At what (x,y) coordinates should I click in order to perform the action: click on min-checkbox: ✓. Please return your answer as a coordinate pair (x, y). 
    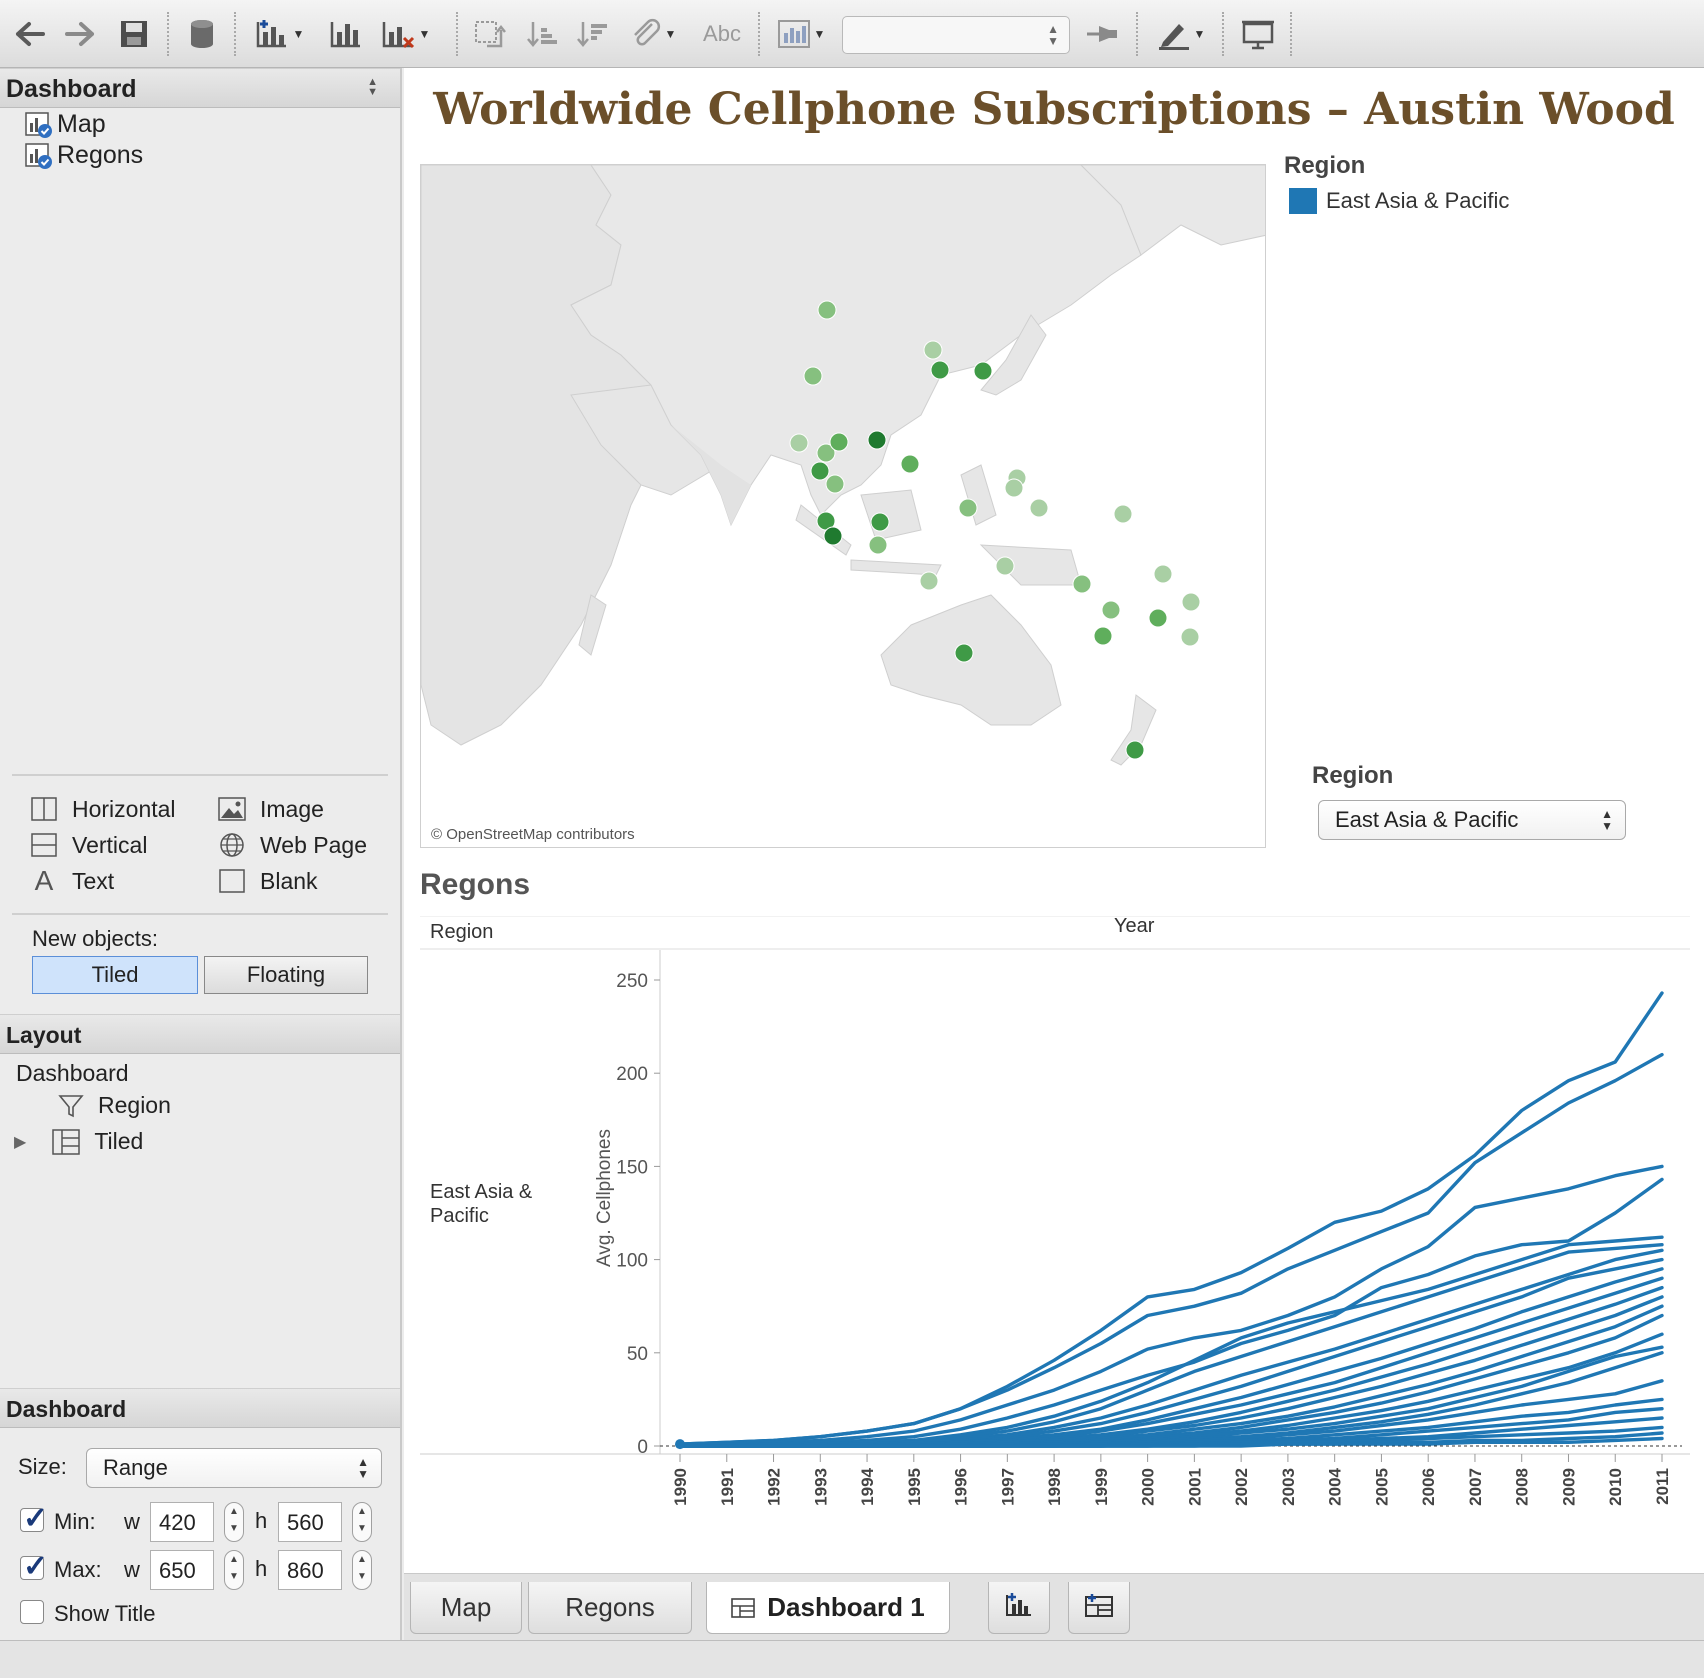
    Looking at the image, I should click on (34, 1518).